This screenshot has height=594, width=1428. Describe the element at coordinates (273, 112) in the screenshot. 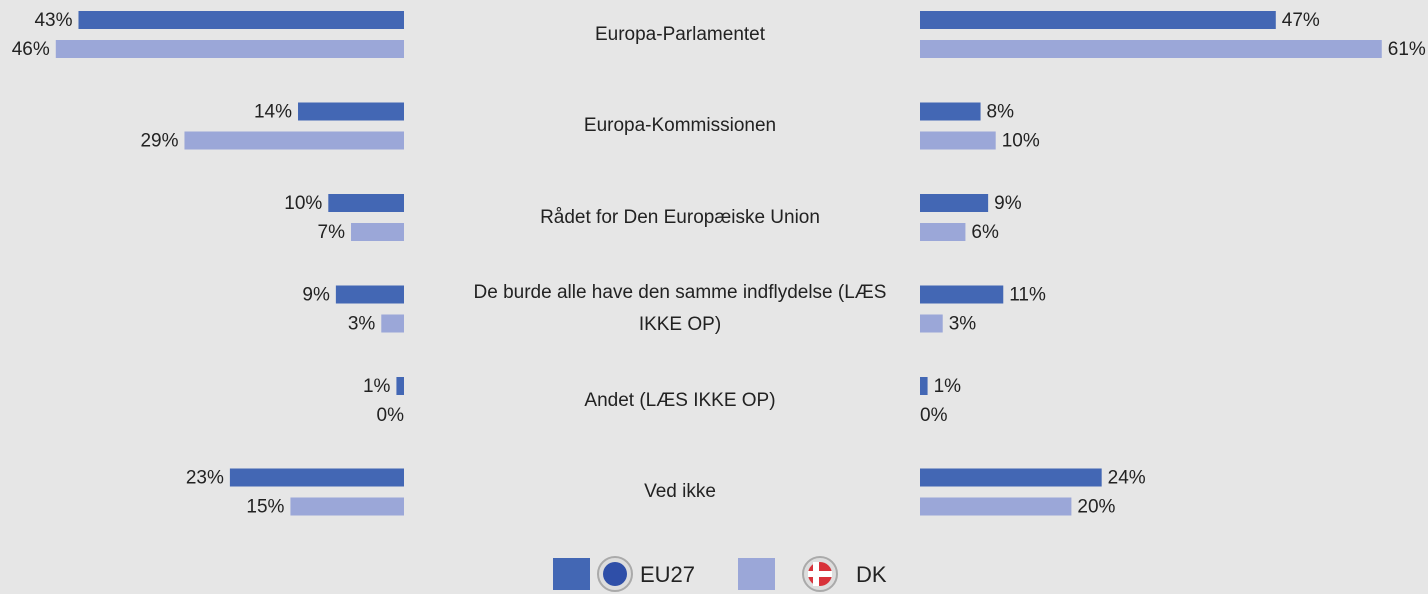

I see `value-label: 14%` at that location.